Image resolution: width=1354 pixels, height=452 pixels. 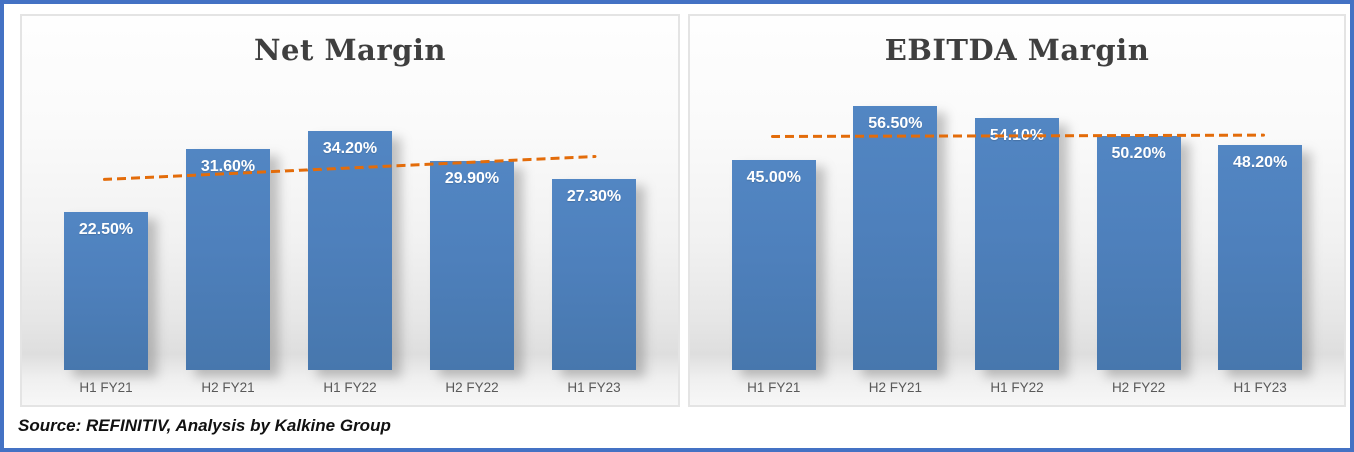 What do you see at coordinates (1138, 253) in the screenshot?
I see `bar: 50.20%` at bounding box center [1138, 253].